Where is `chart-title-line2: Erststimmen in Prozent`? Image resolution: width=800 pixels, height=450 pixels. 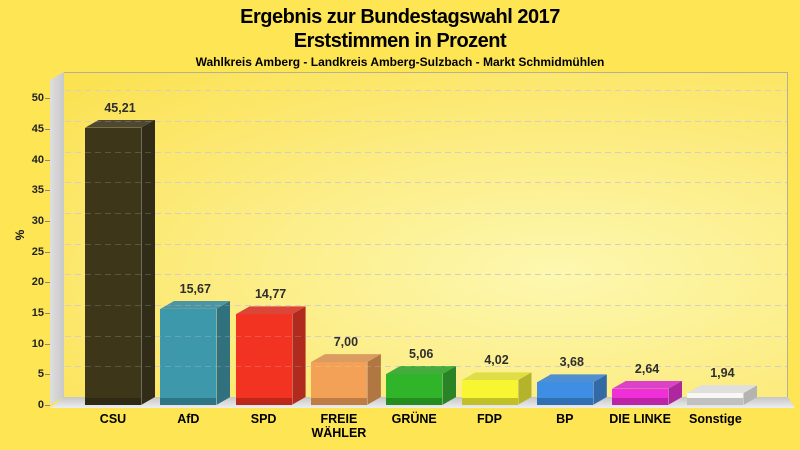 chart-title-line2: Erststimmen in Prozent is located at coordinates (400, 41).